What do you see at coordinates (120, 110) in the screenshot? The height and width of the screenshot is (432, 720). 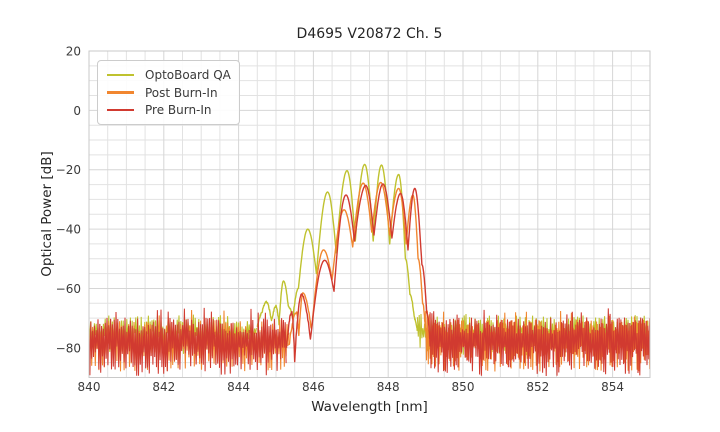 I see `legend-line-swatch-pre-burn-in` at bounding box center [120, 110].